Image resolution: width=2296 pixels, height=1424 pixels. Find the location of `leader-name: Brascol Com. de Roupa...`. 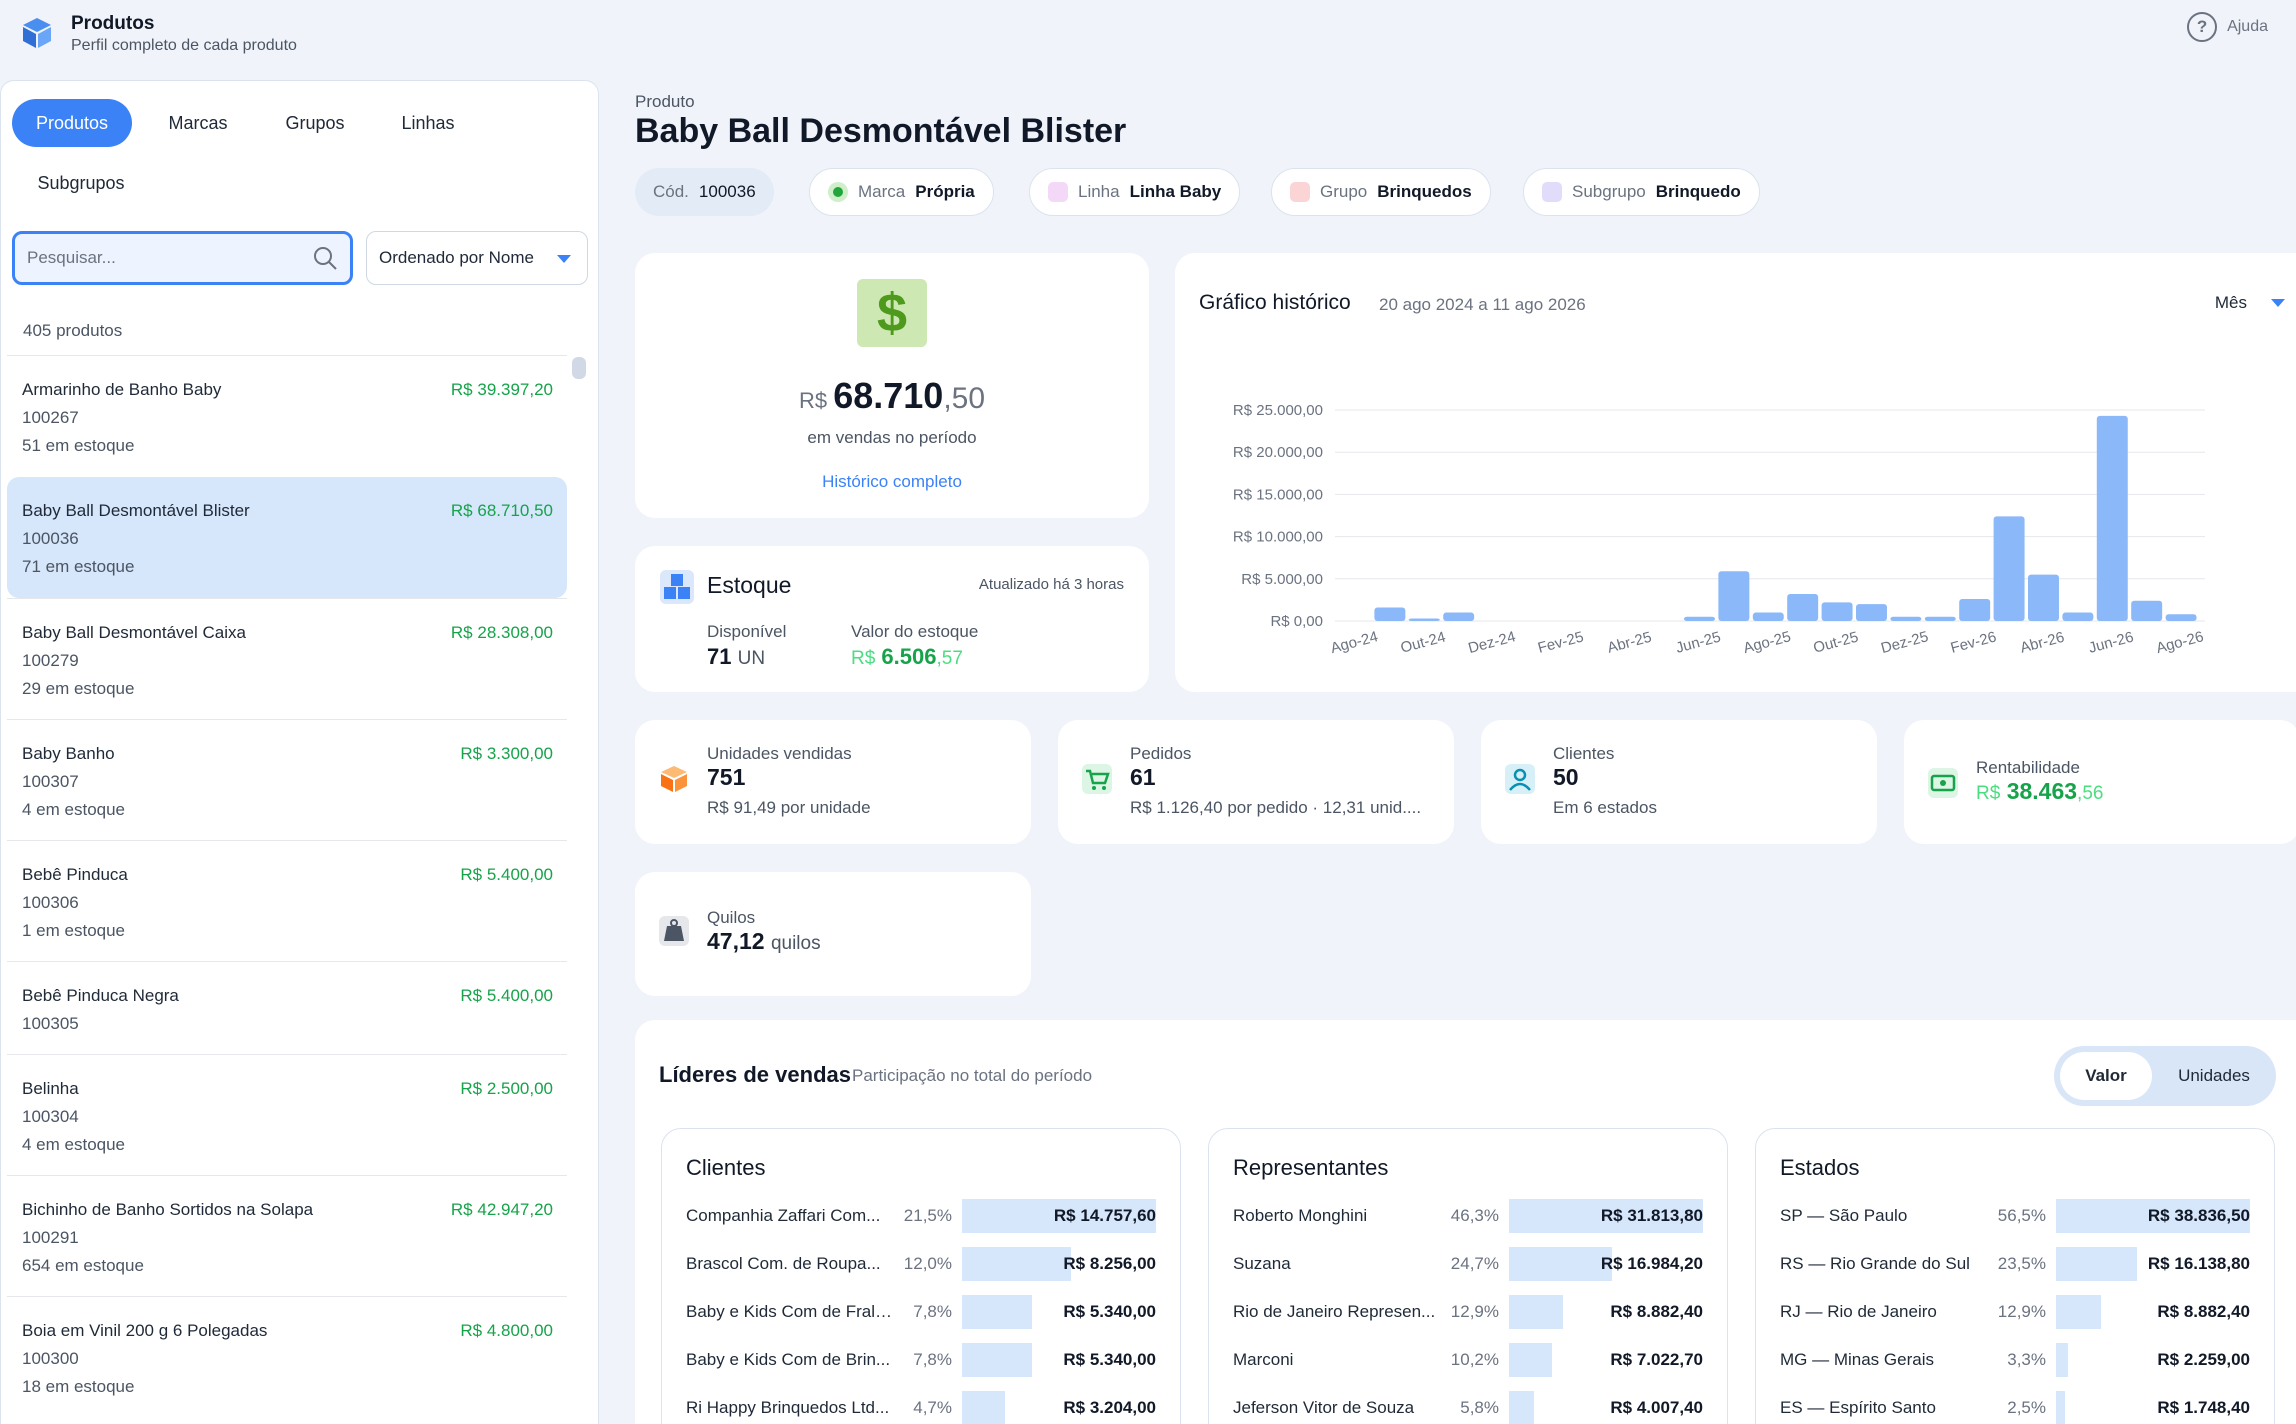

leader-name: Brascol Com. de Roupa... is located at coordinates (783, 1263).